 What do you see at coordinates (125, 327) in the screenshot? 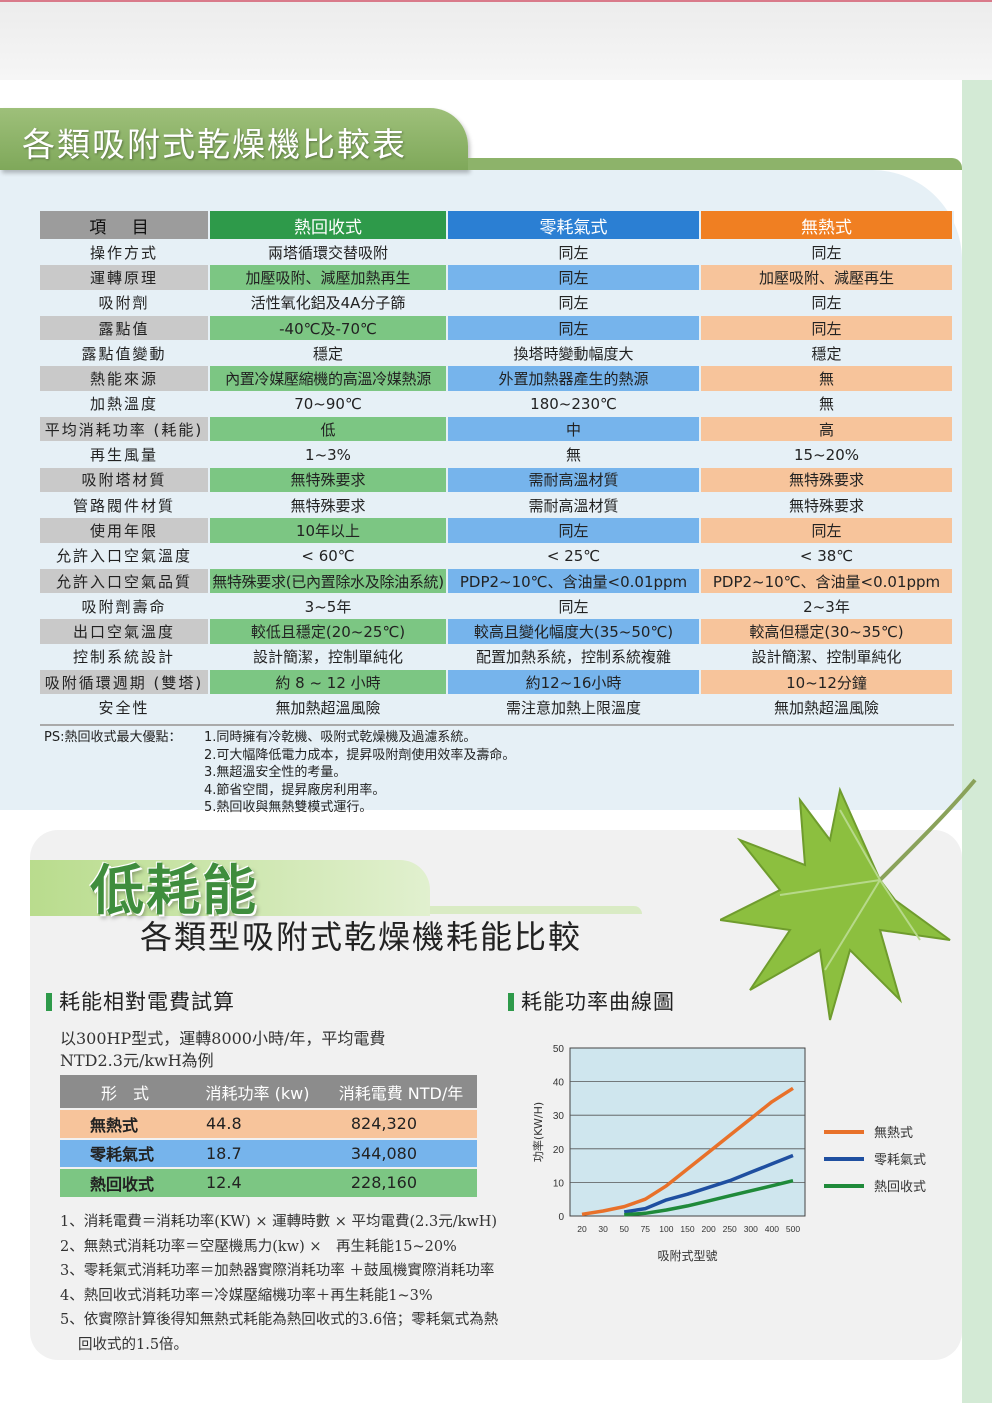
I see `row-label: 露點值` at bounding box center [125, 327].